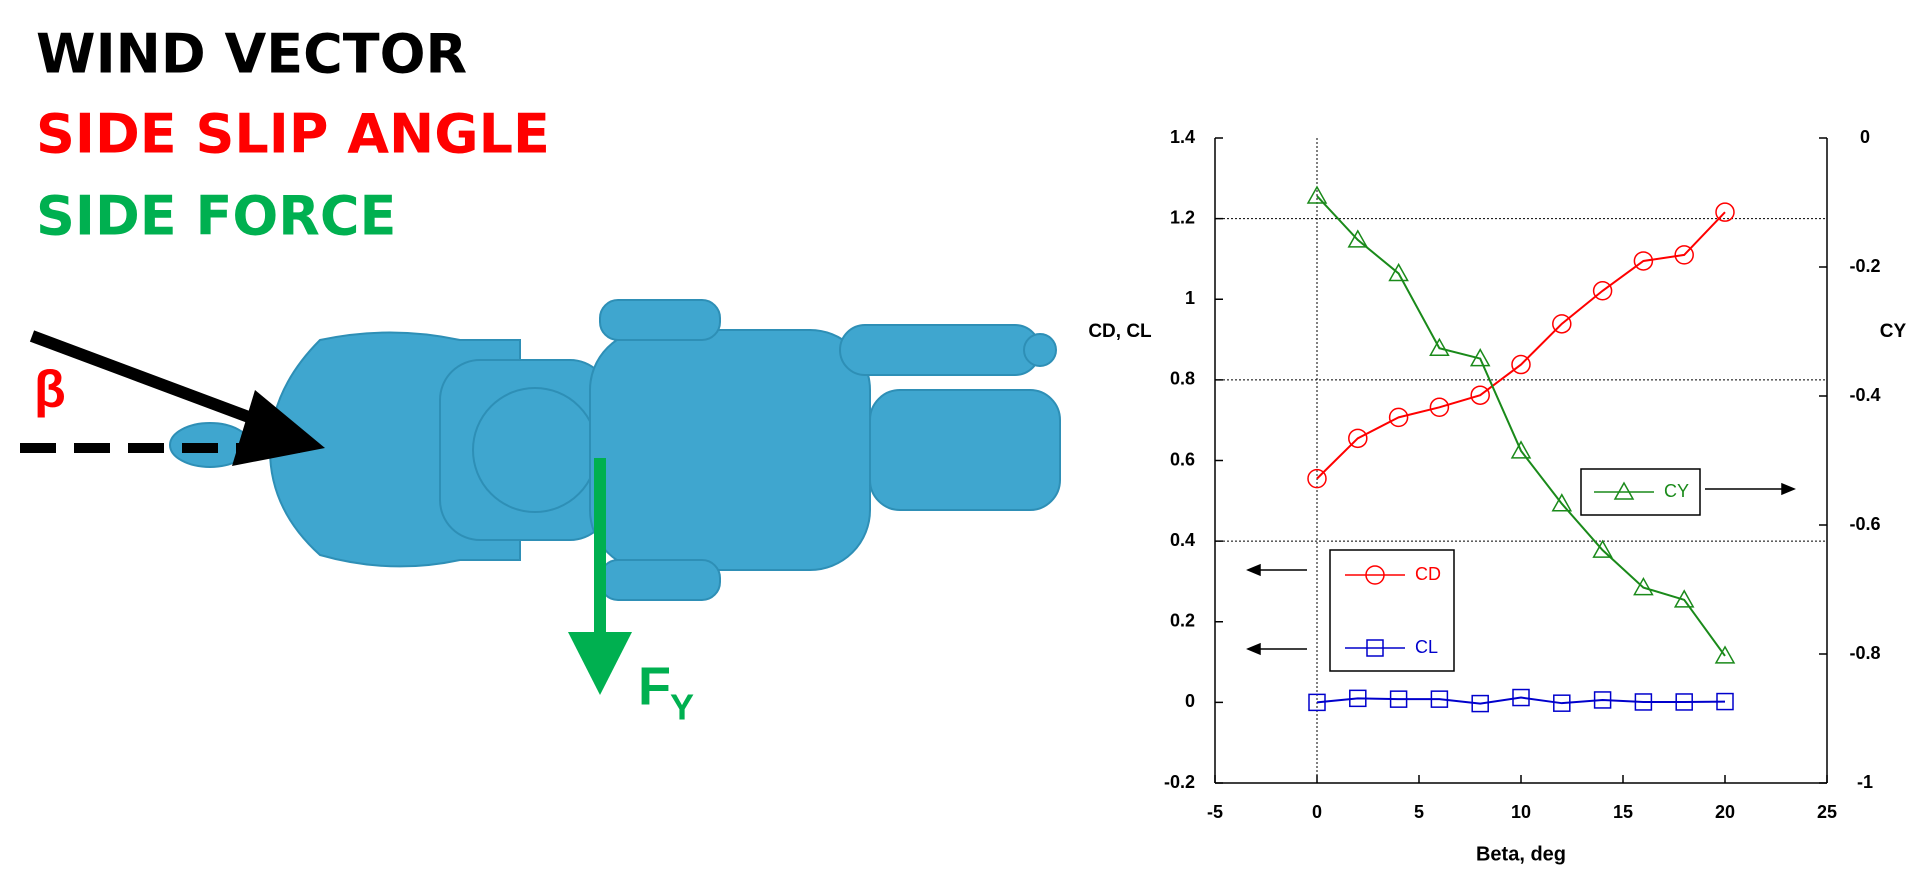 This screenshot has width=1920, height=876. Describe the element at coordinates (1120, 331) in the screenshot. I see `y-axis-label: CD, CL` at that location.